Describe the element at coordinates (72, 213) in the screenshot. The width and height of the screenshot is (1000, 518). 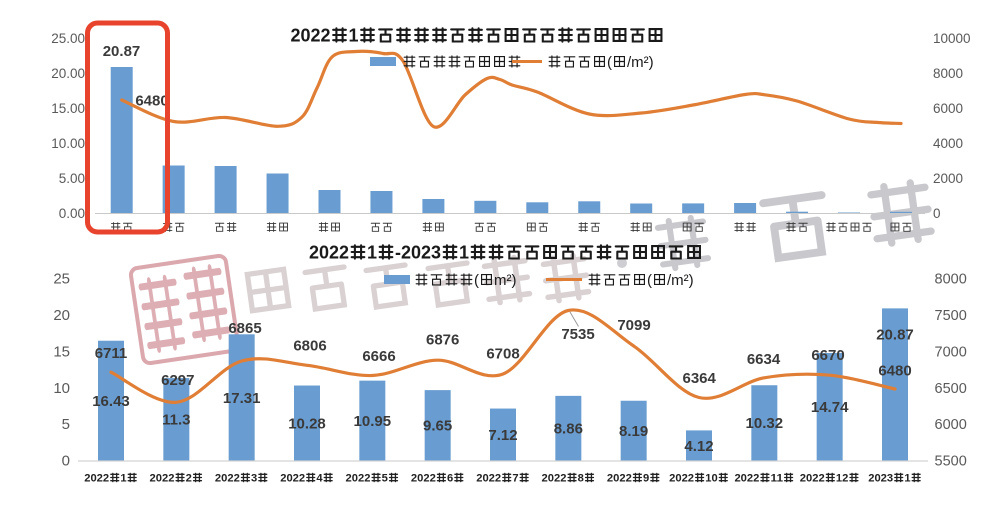
I see `svg-text: 0.00` at that location.